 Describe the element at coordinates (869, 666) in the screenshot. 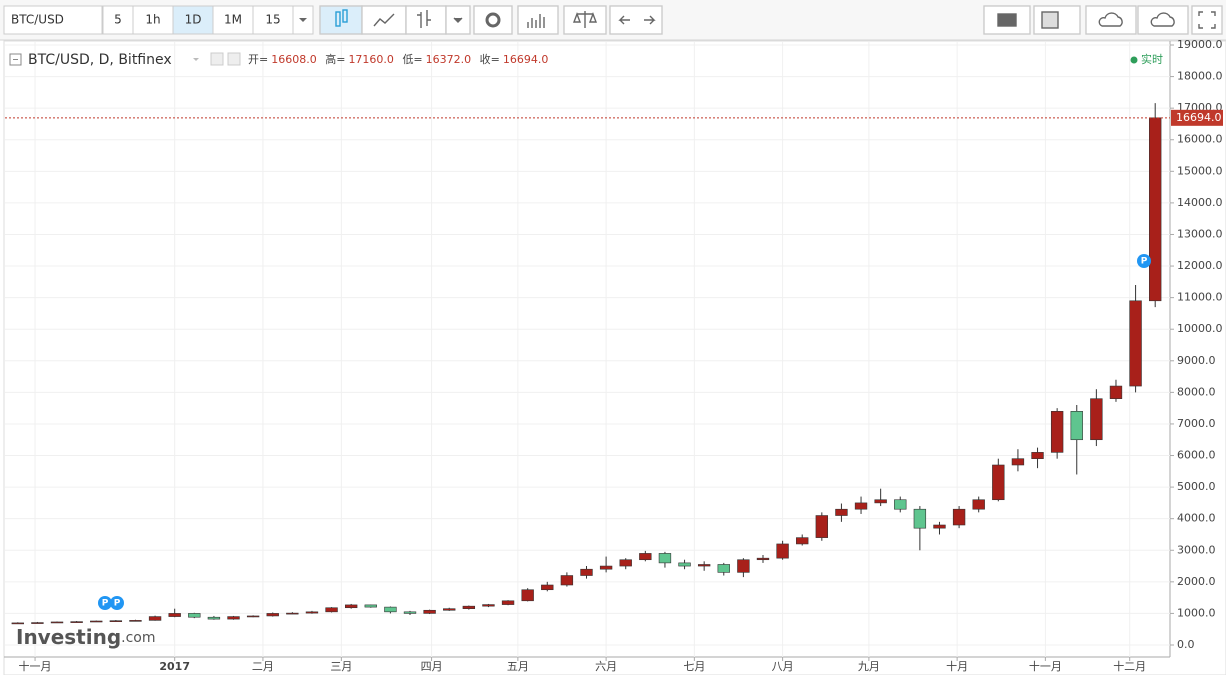

I see `x-tick-label: 九月` at that location.